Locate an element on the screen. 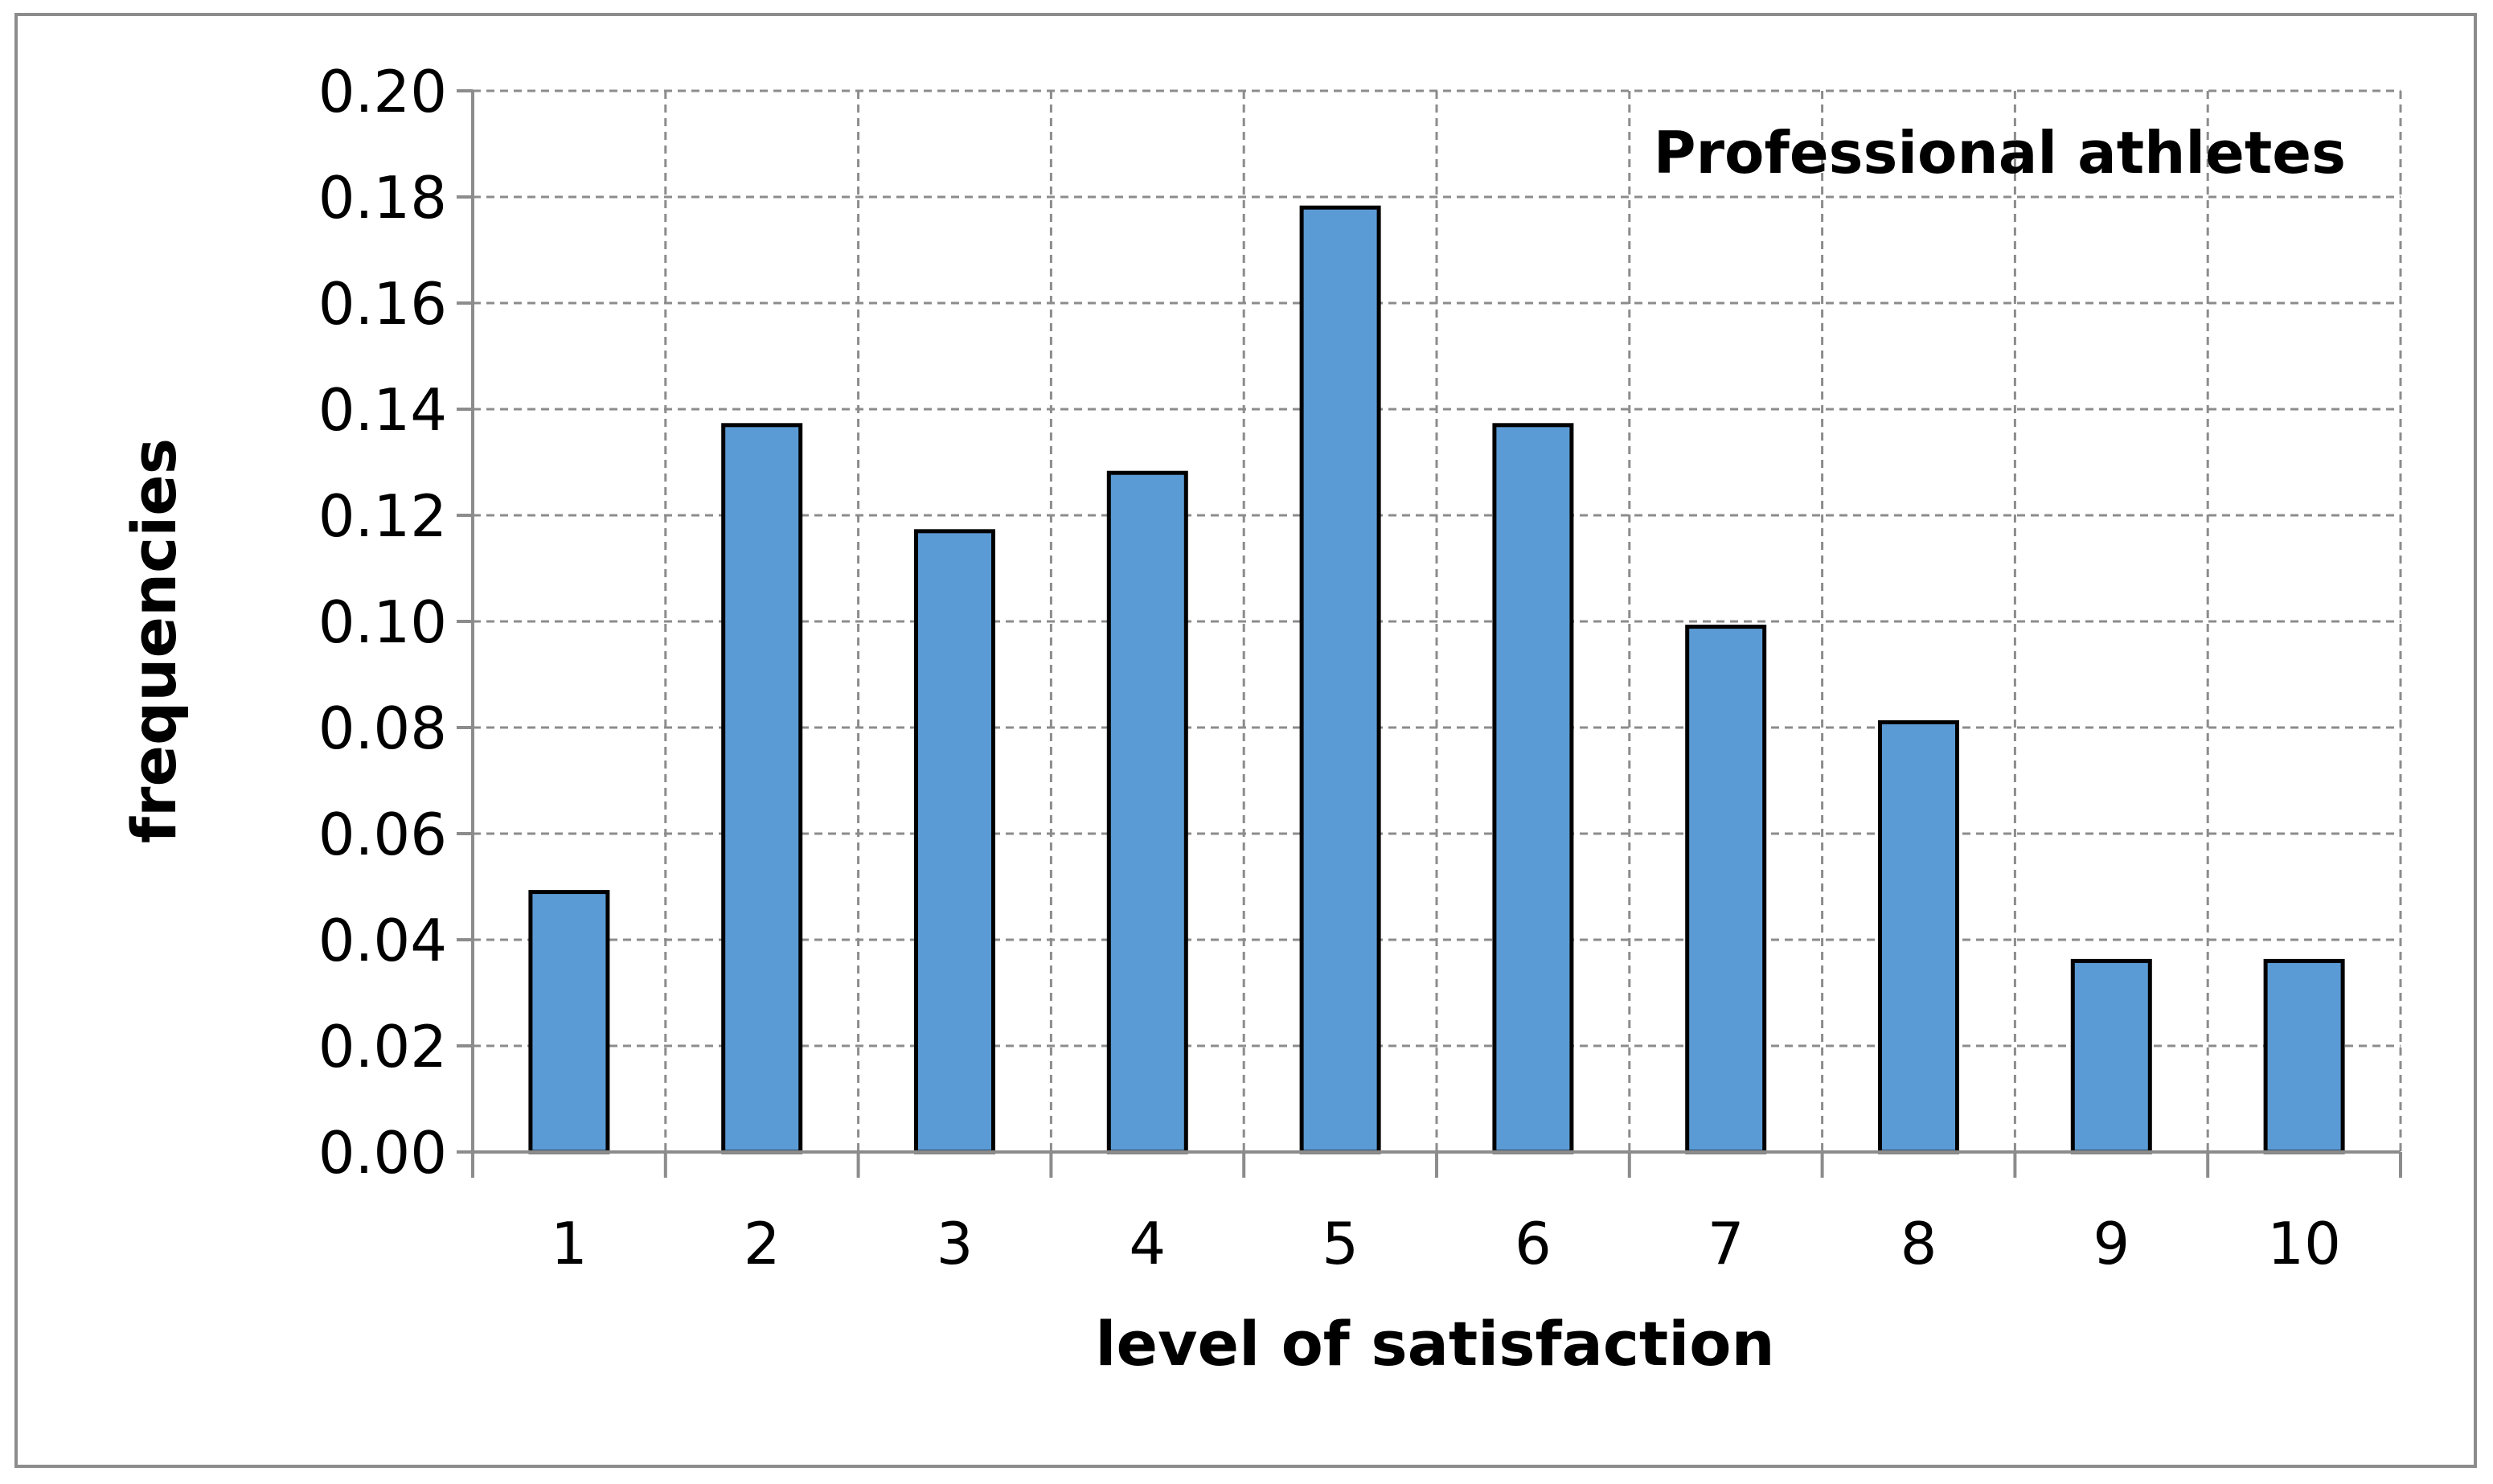 The height and width of the screenshot is (1484, 2493). x-tick-label: 5 is located at coordinates (1340, 1244).